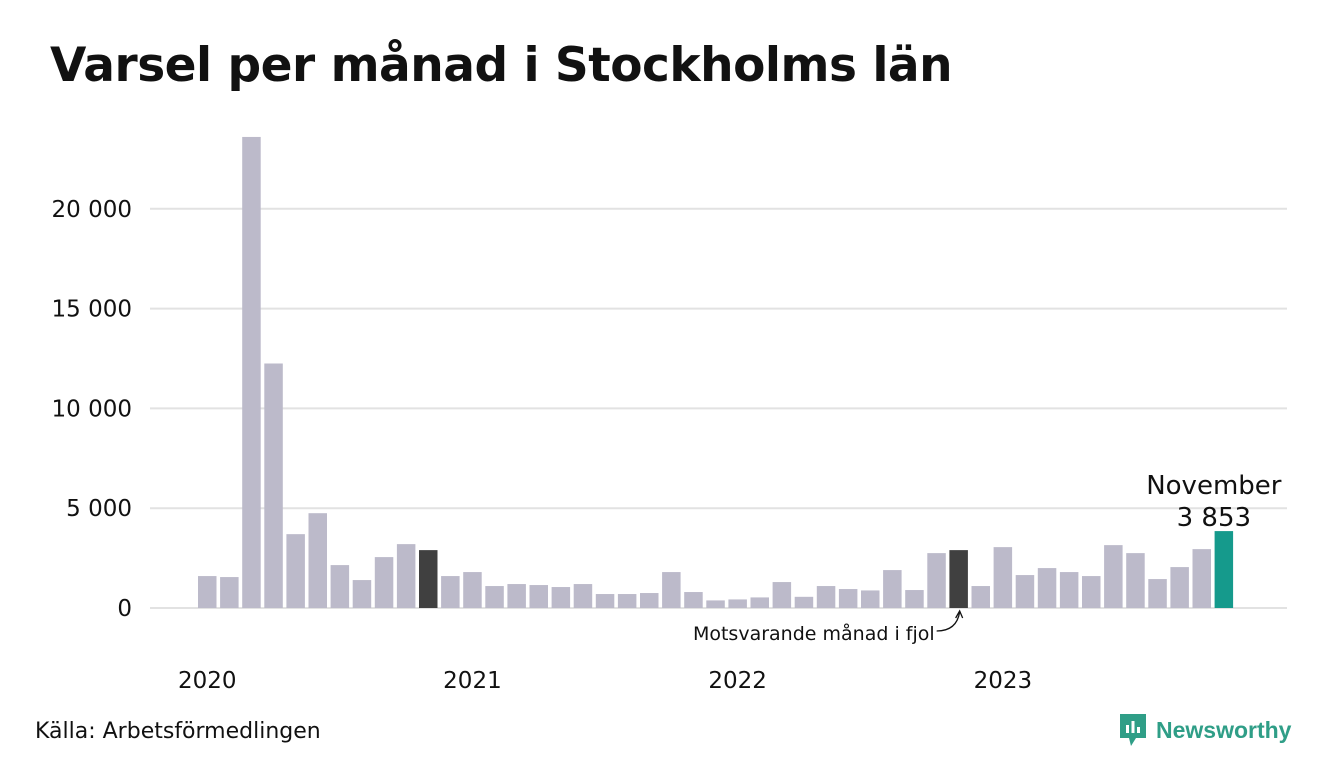  I want to click on y-tick-label: 10 000, so click(92, 409).